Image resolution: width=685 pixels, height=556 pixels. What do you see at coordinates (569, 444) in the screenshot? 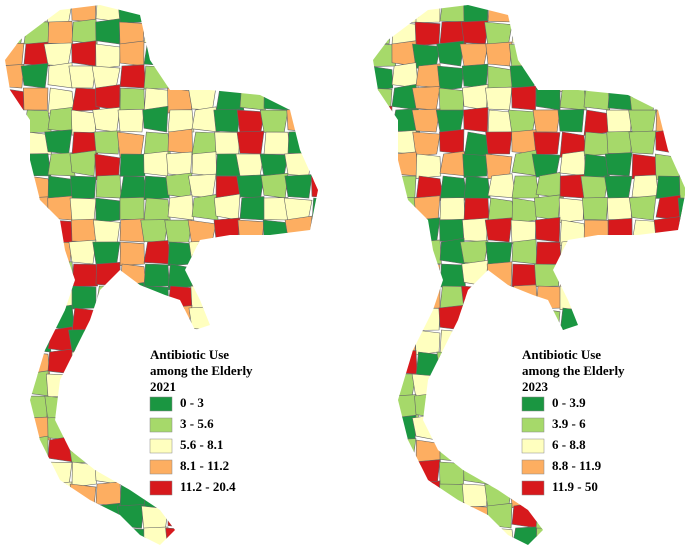
I see `legend-label: 6 - 8.8` at bounding box center [569, 444].